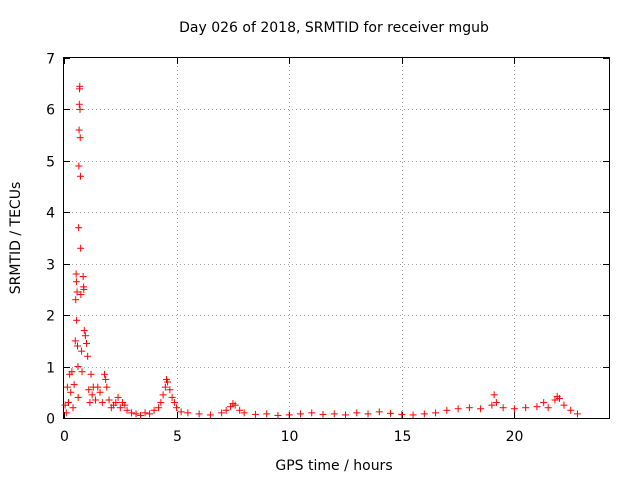 This screenshot has height=480, width=640. I want to click on x-tick-label: 0, so click(64, 437).